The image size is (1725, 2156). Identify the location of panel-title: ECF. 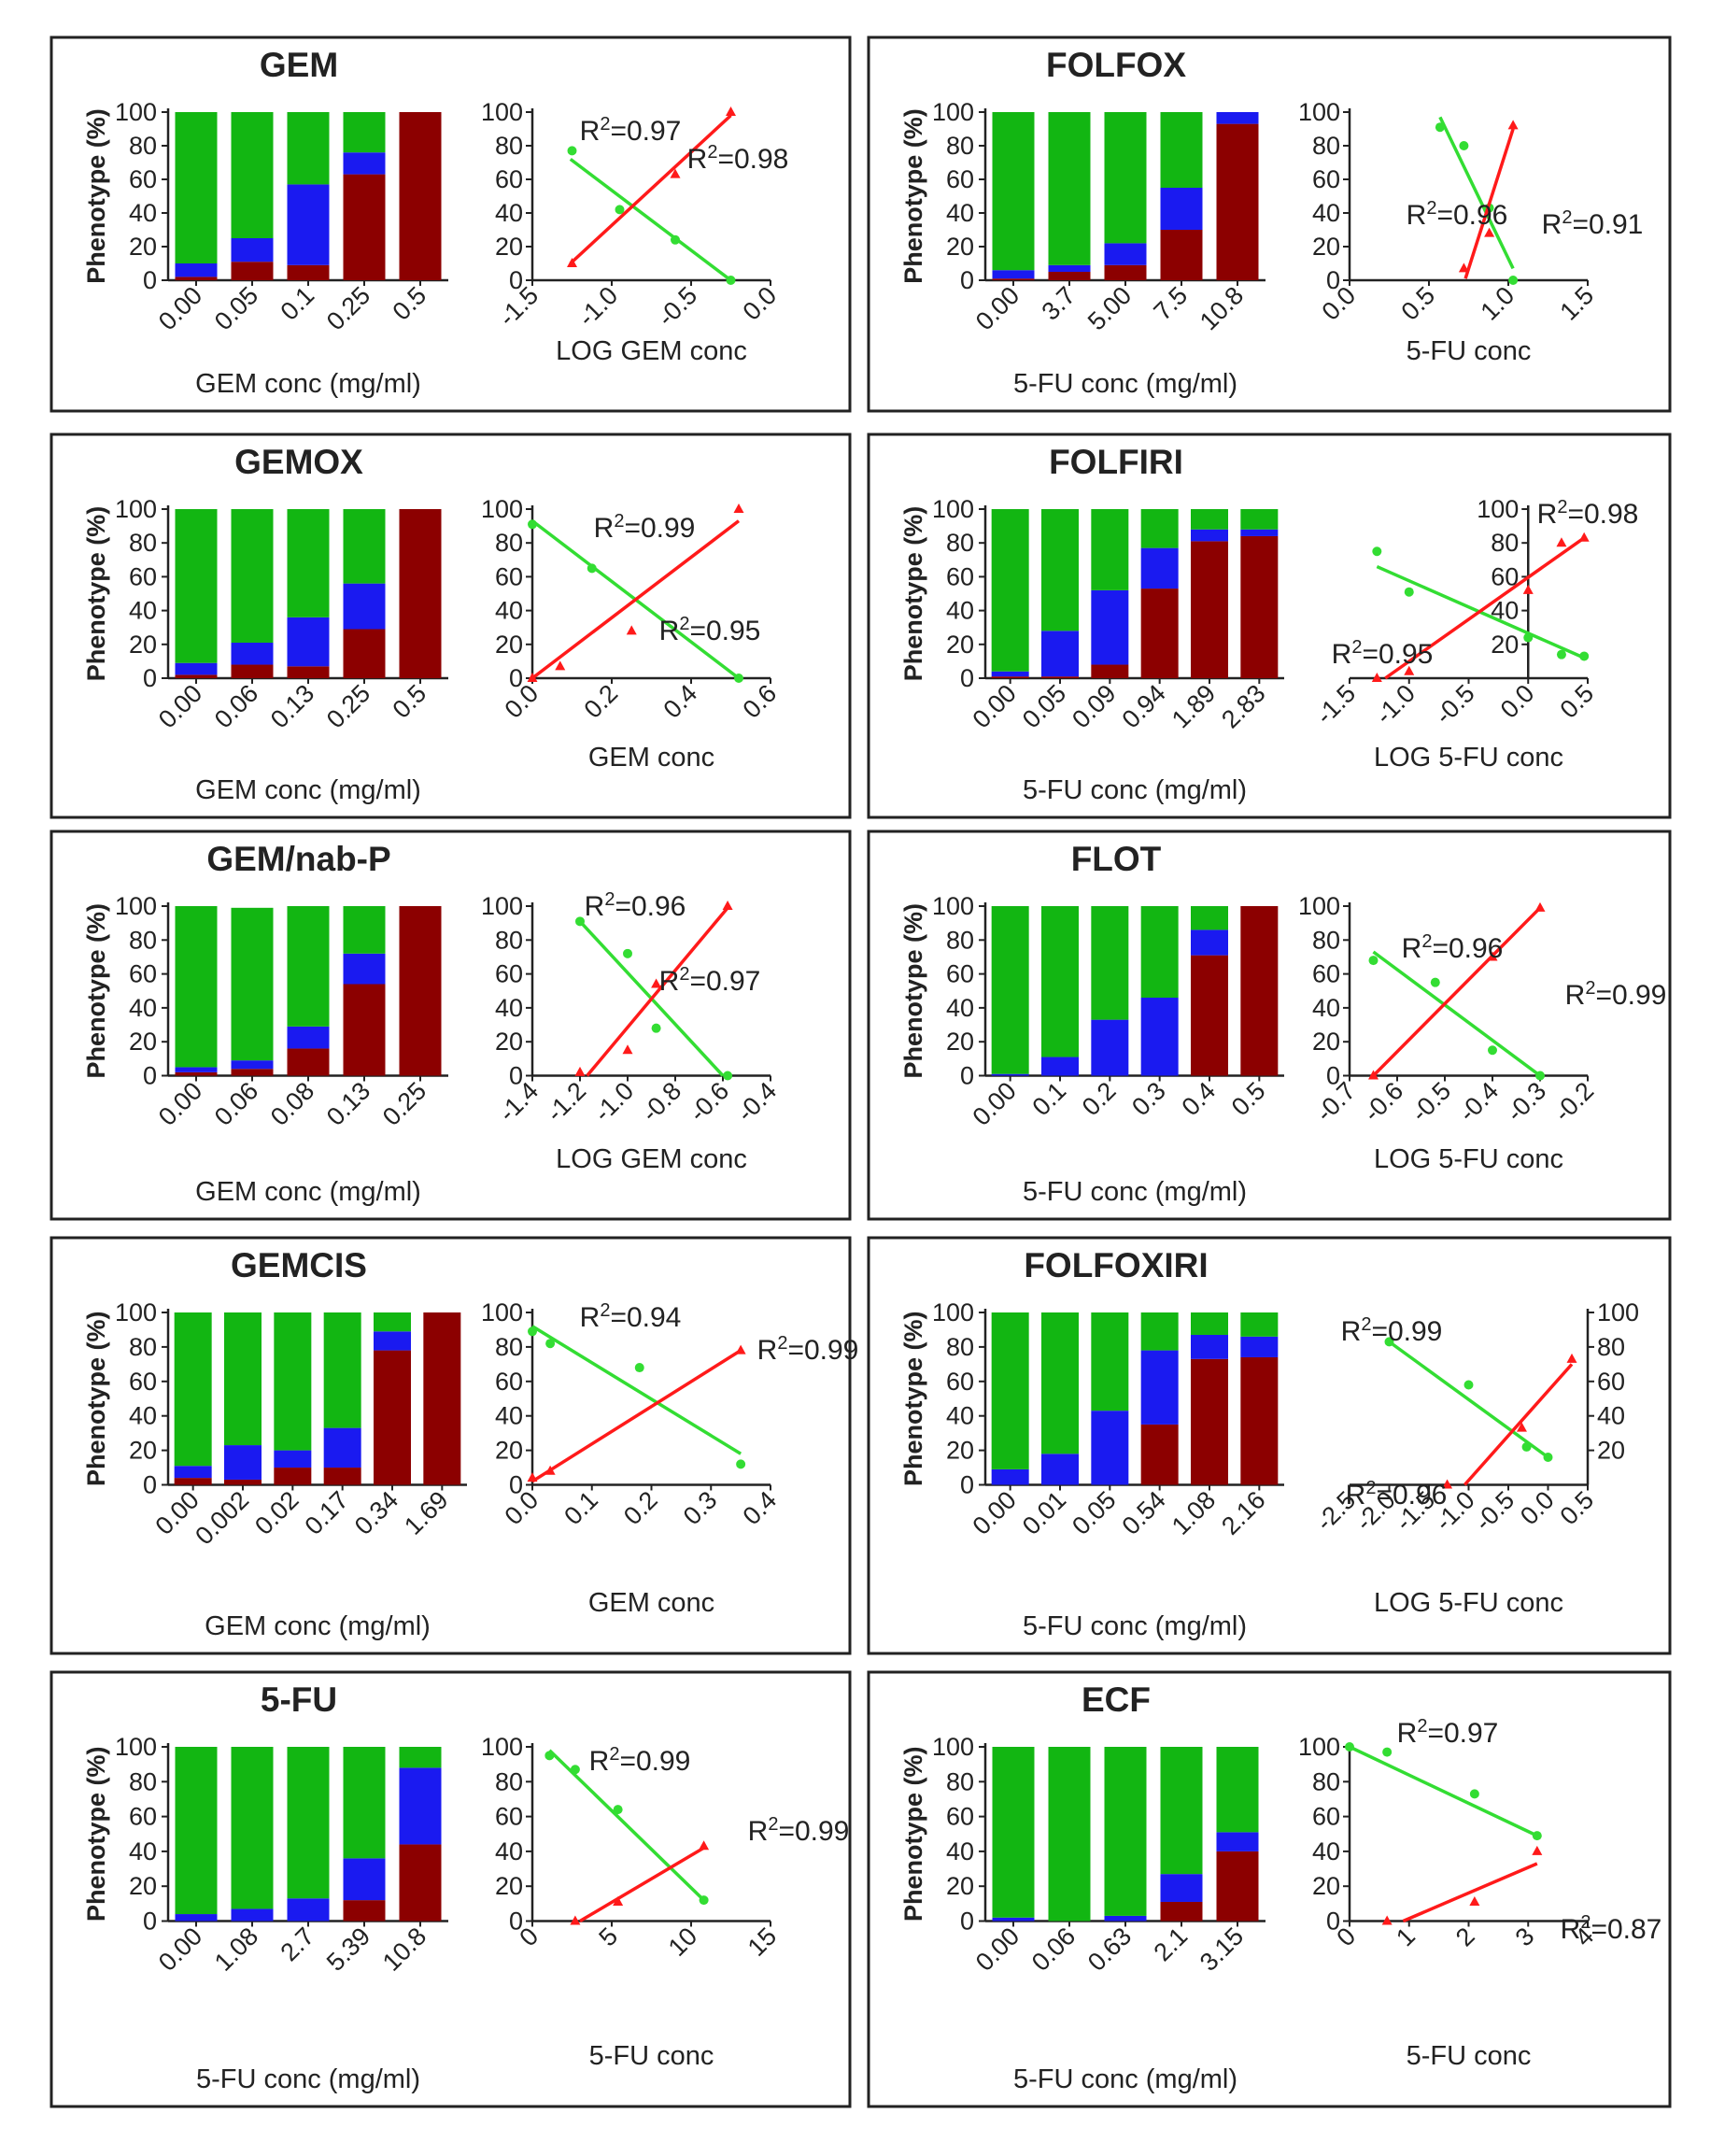
(1116, 1700).